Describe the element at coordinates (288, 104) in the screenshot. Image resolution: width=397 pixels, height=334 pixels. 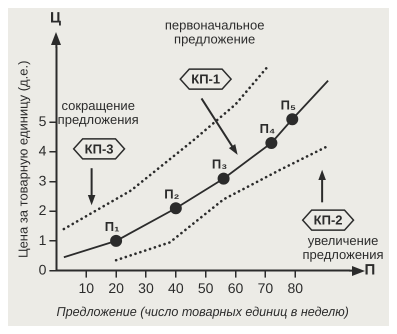
I see `annotation: П₅` at that location.